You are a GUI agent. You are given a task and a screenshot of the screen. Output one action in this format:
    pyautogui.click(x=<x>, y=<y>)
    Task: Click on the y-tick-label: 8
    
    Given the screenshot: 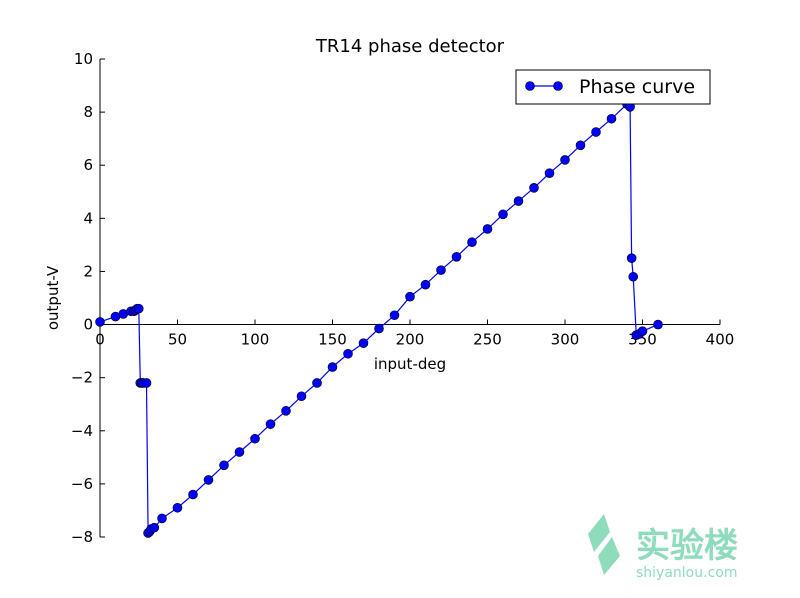 What is the action you would take?
    pyautogui.click(x=88, y=112)
    